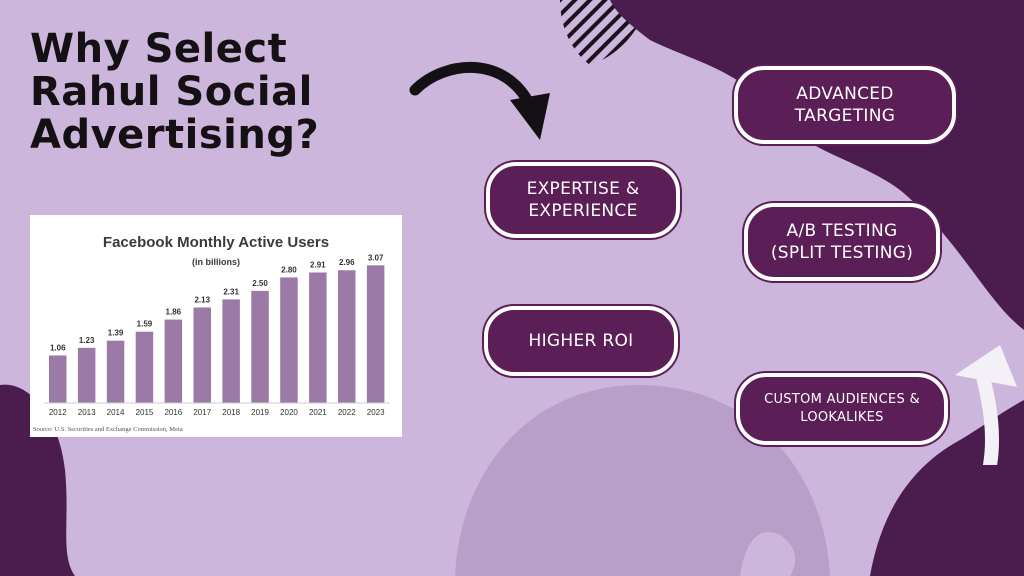  What do you see at coordinates (202, 355) in the screenshot?
I see `bar-2017` at bounding box center [202, 355].